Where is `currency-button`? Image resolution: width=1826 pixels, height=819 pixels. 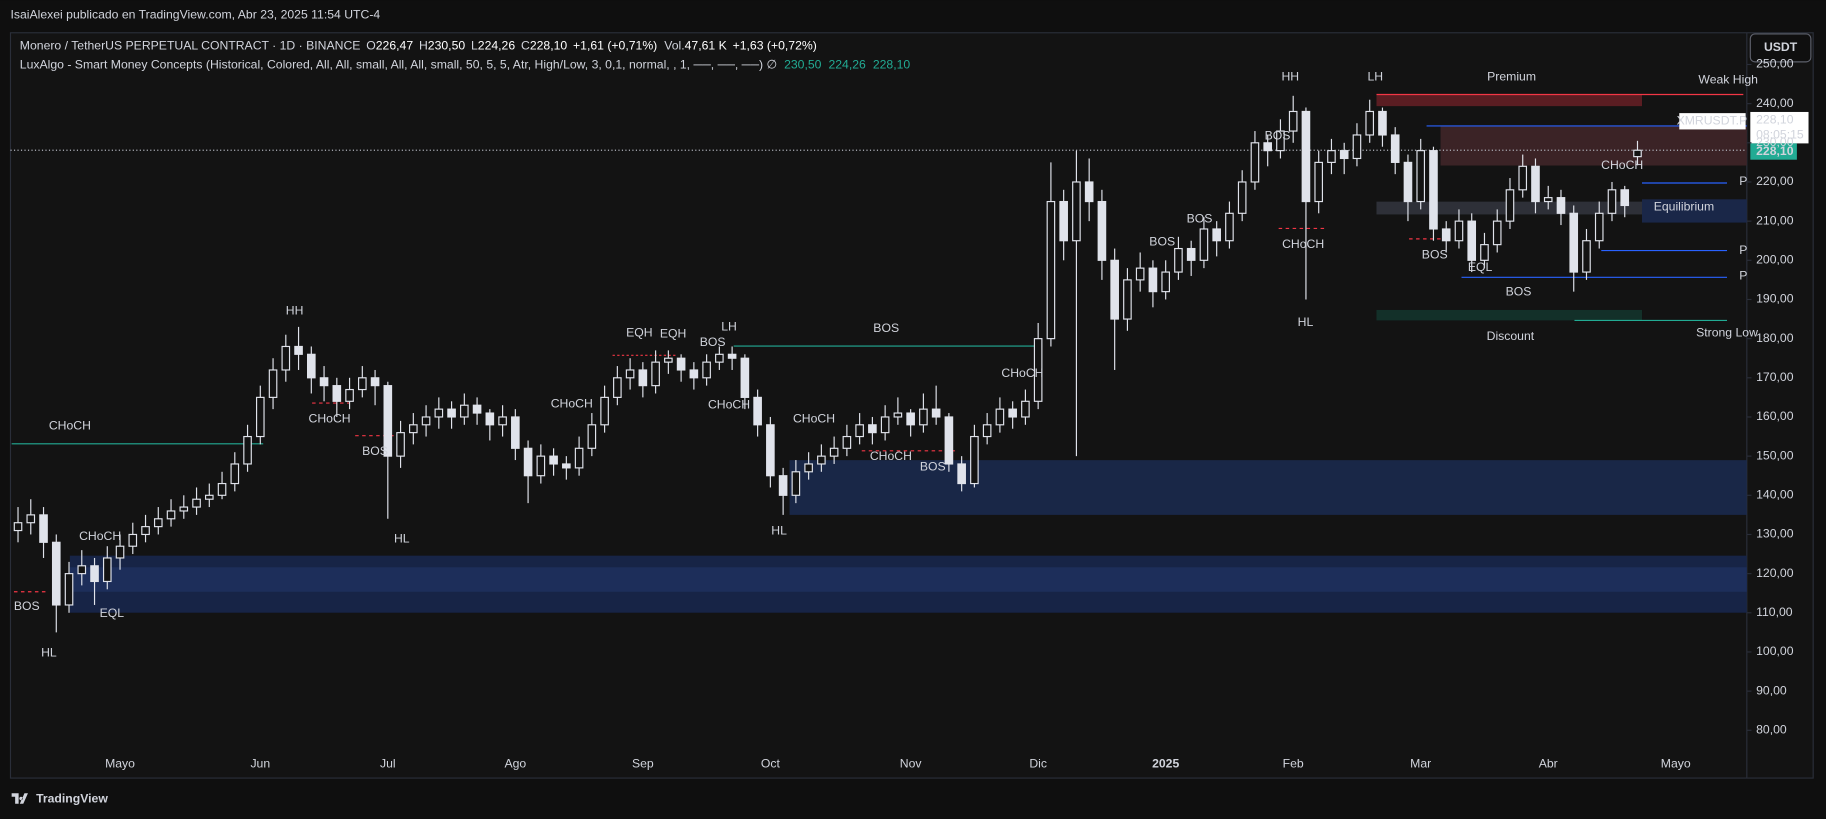 currency-button is located at coordinates (1780, 48).